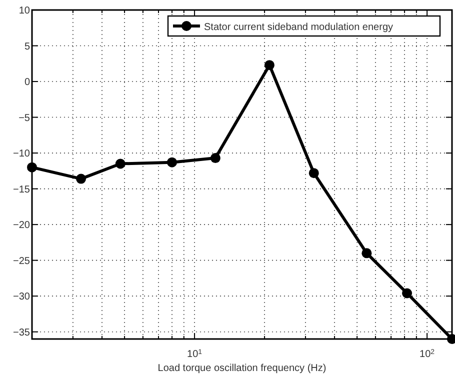 The height and width of the screenshot is (379, 455). I want to click on y-tick-label: −10, so click(21, 154).